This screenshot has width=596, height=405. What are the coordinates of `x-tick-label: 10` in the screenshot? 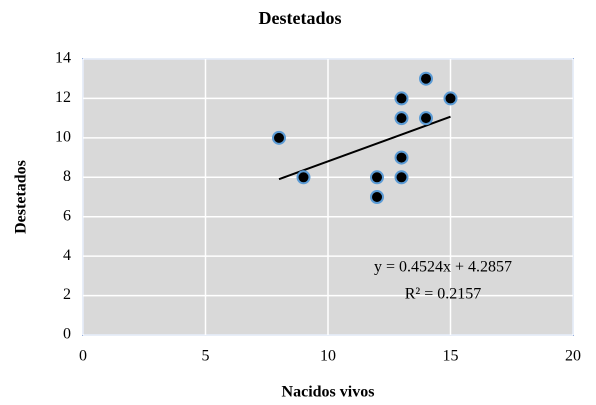 It's located at (328, 356).